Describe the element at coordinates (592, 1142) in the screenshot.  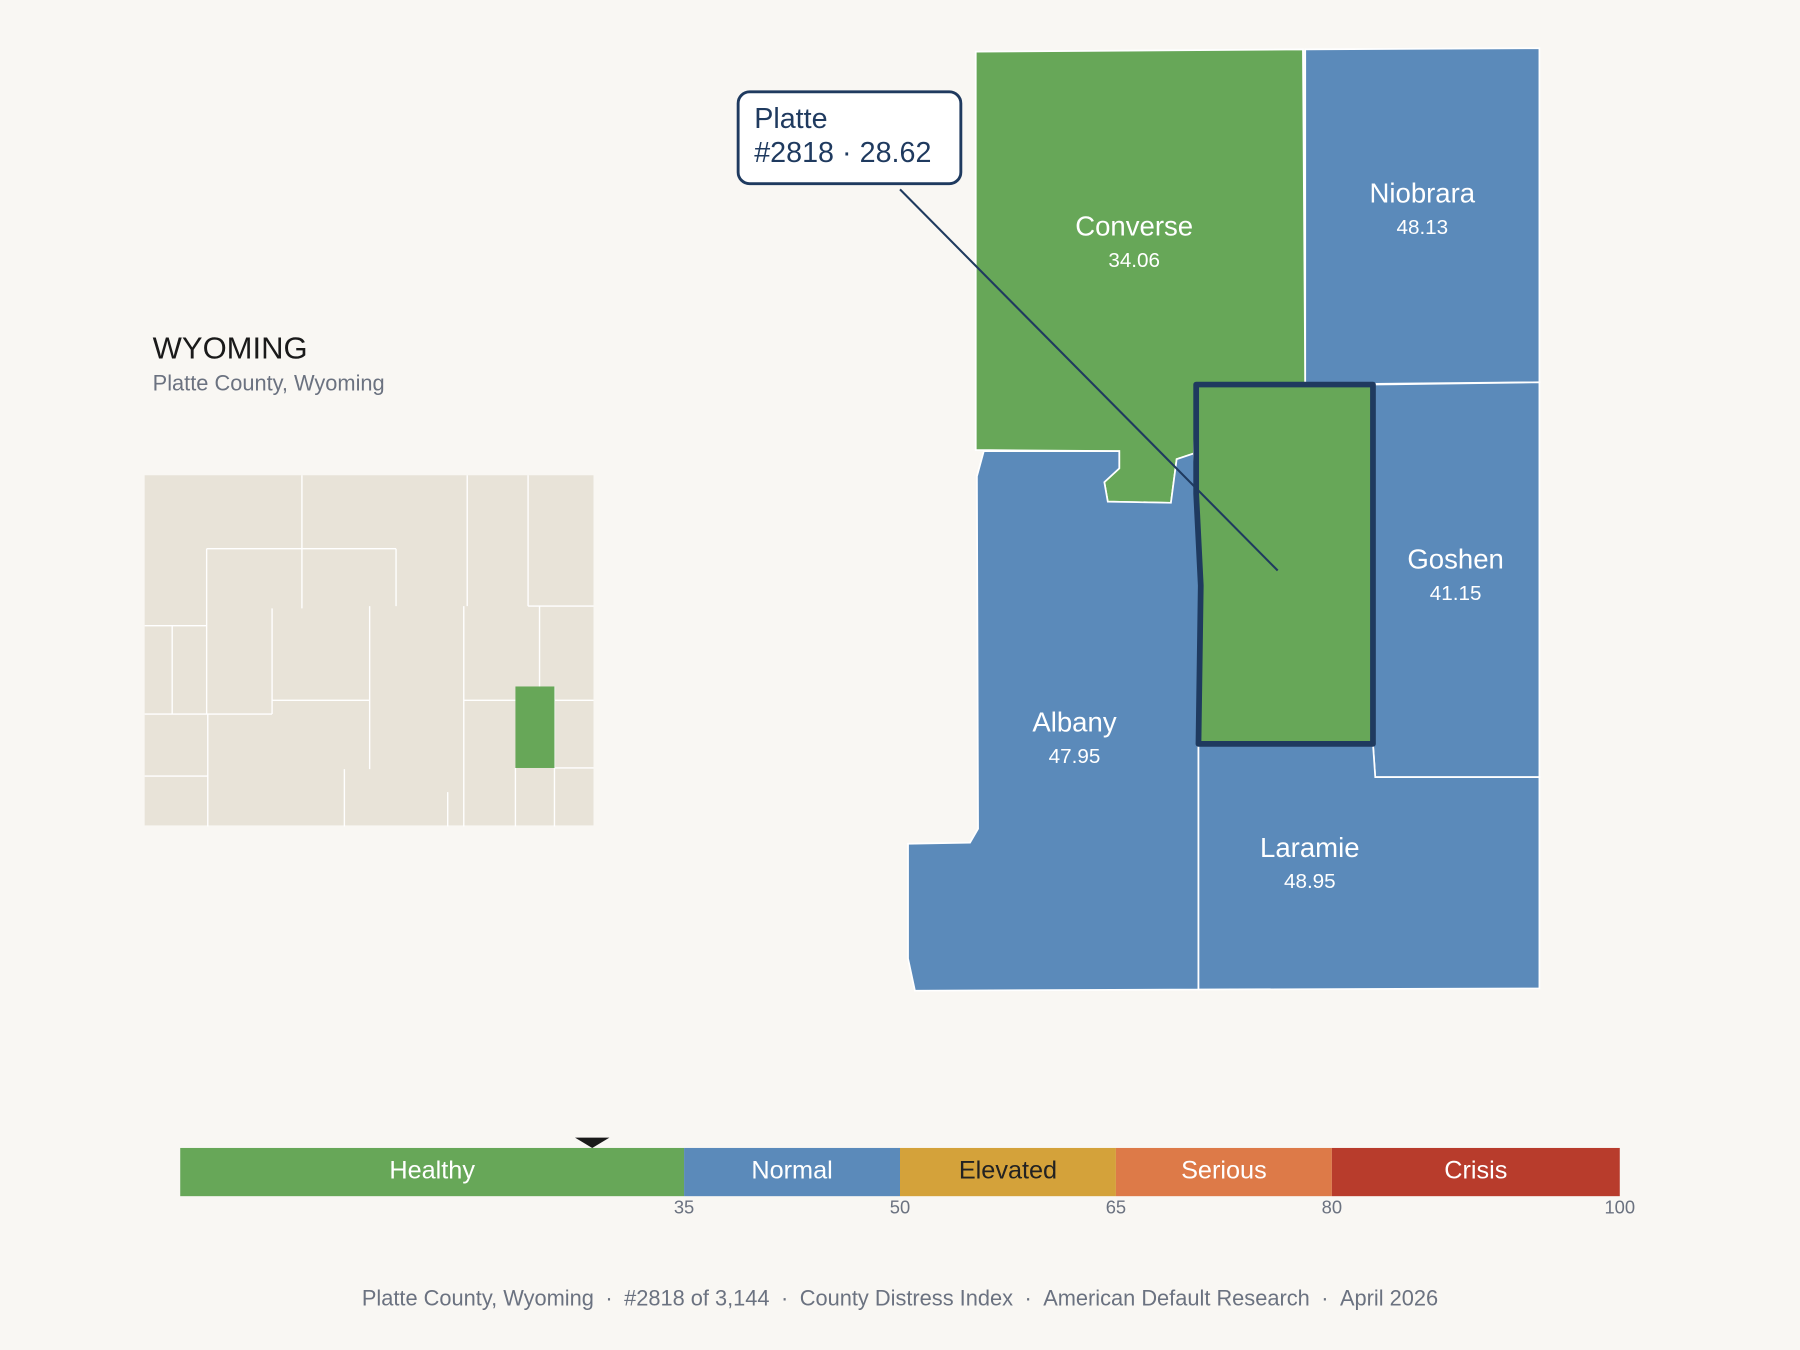
I see `scale-marker` at that location.